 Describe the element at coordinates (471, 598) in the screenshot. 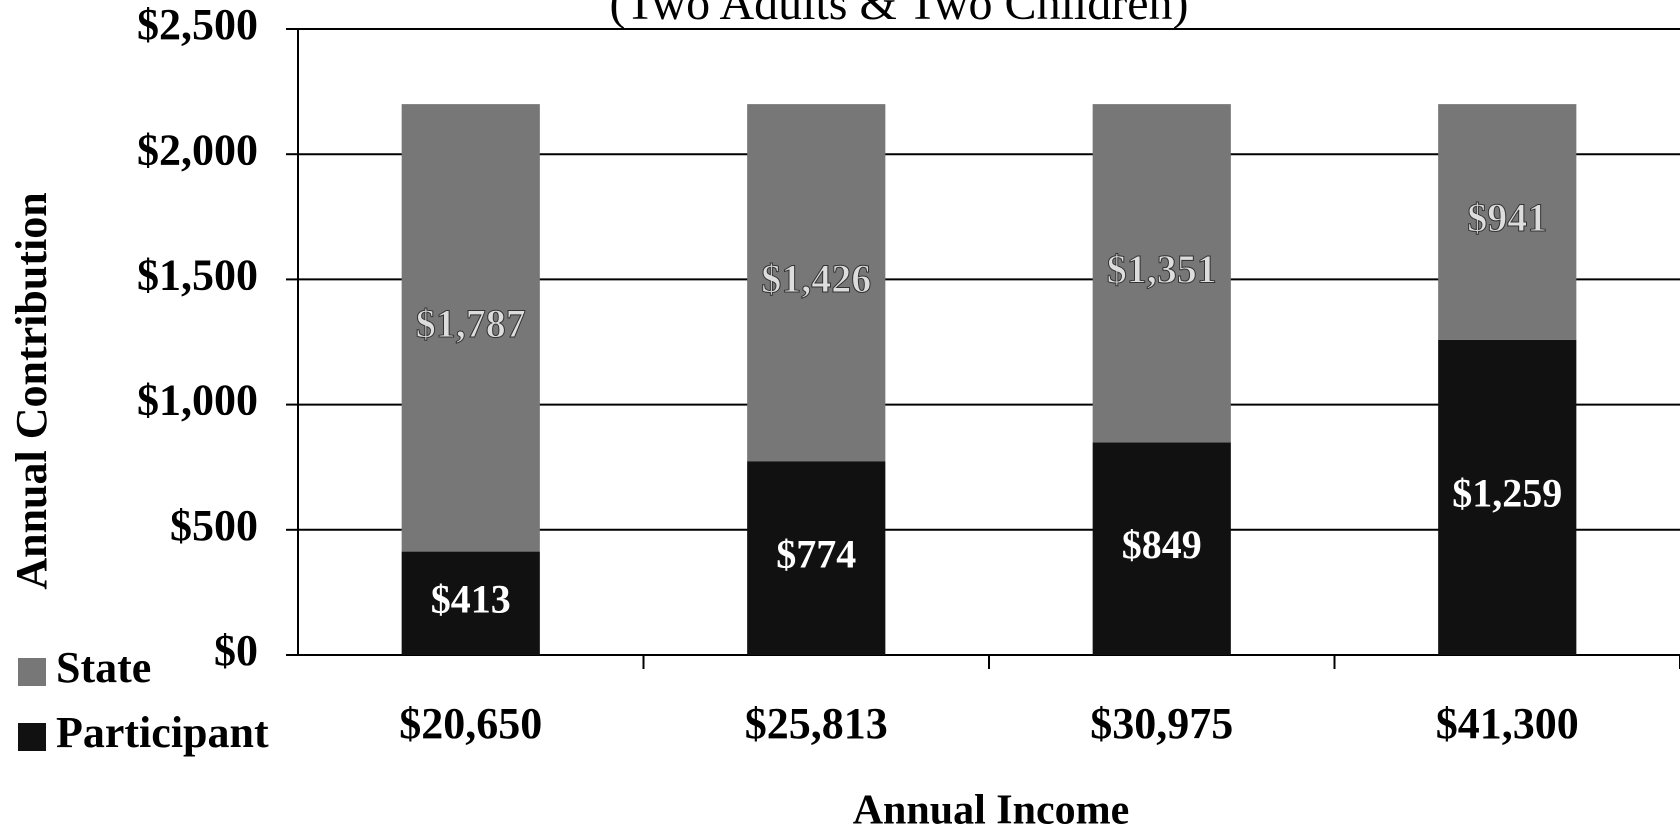

I see `value-label: $413` at that location.